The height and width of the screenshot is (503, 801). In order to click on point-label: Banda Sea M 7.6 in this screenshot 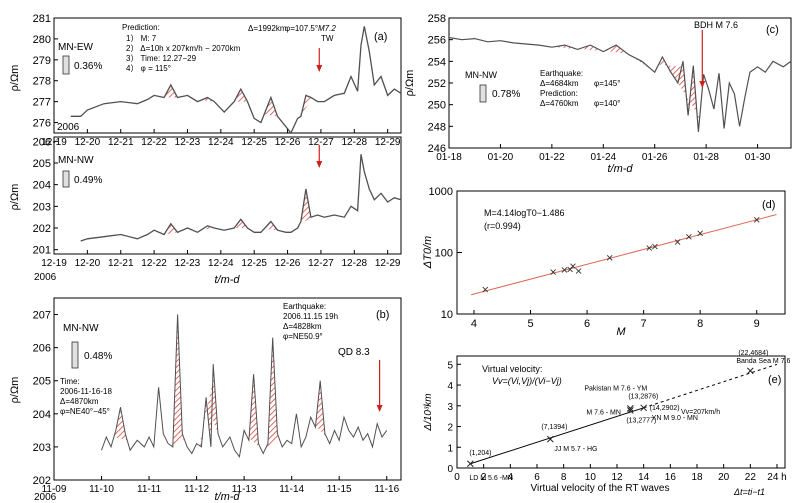, I will do `click(763, 361)`.